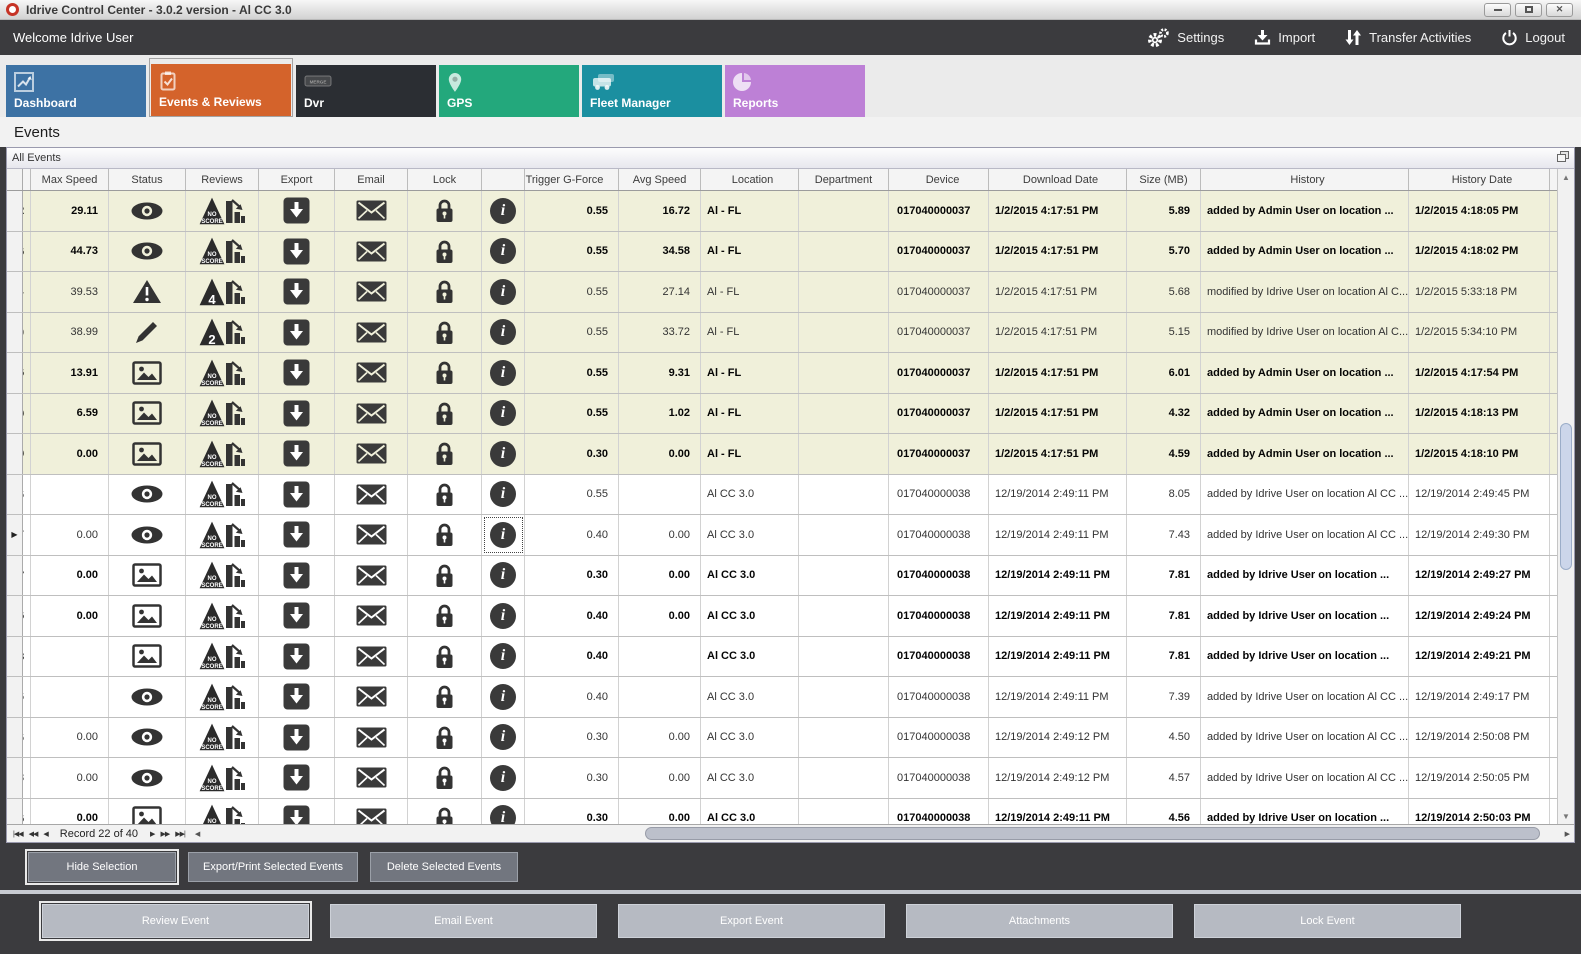 The image size is (1581, 954). I want to click on reviews-cell: 2, so click(222, 332).